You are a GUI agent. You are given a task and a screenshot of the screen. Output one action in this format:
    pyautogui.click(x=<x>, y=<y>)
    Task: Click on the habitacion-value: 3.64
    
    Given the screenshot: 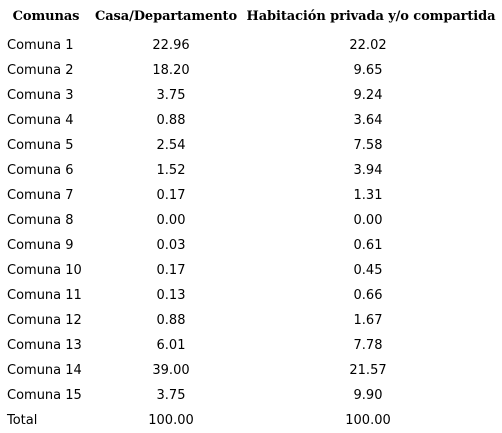 What is the action you would take?
    pyautogui.click(x=368, y=120)
    